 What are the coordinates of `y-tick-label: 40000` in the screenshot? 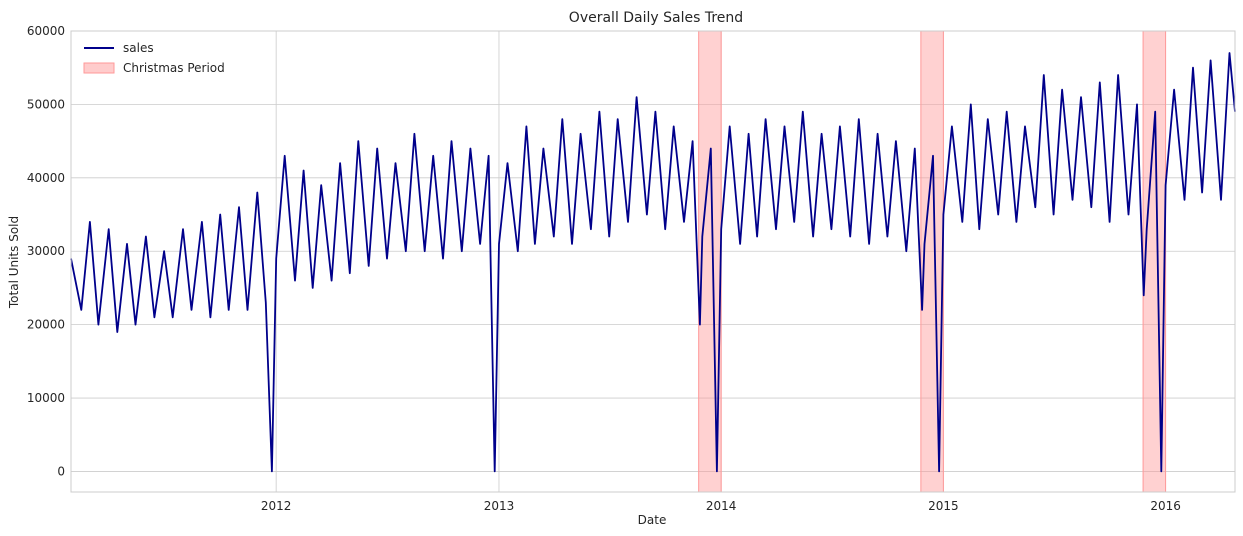 It's located at (46, 178).